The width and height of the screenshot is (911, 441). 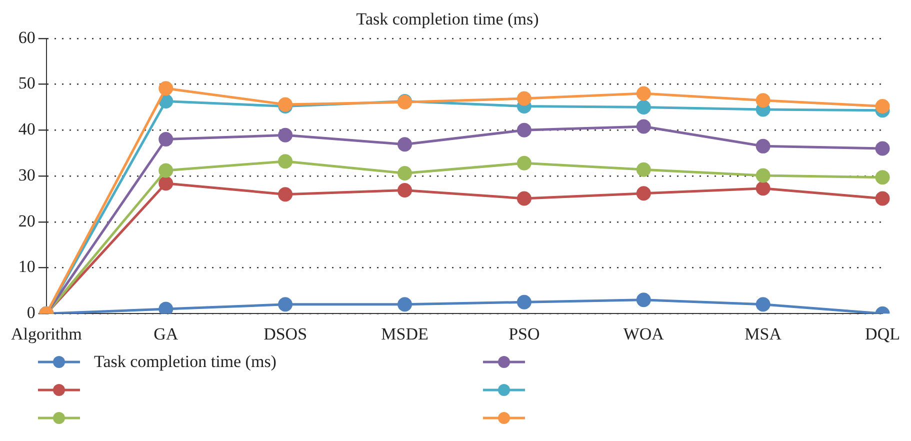 What do you see at coordinates (27, 37) in the screenshot?
I see `y-tick-label: 60` at bounding box center [27, 37].